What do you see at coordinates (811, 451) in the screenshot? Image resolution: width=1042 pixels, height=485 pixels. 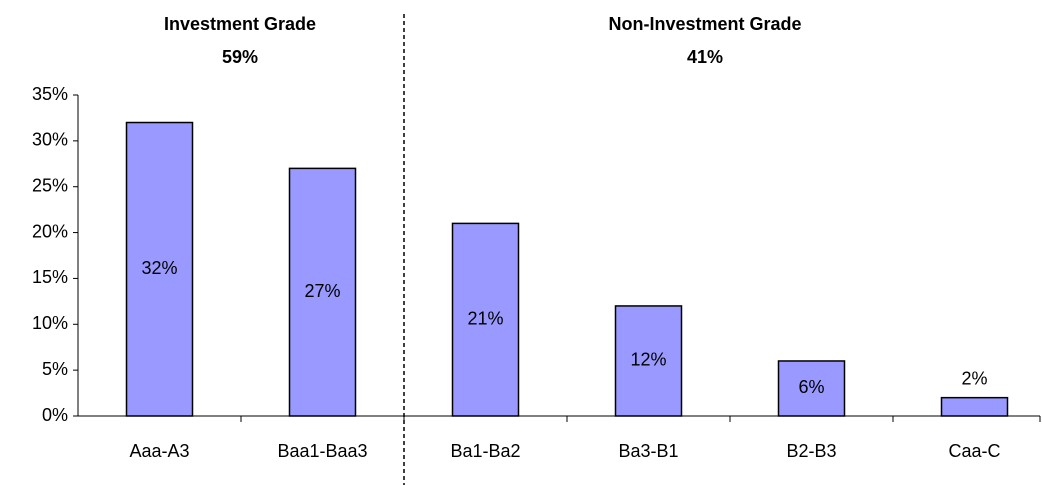 I see `x-tick-label: B2-B3` at bounding box center [811, 451].